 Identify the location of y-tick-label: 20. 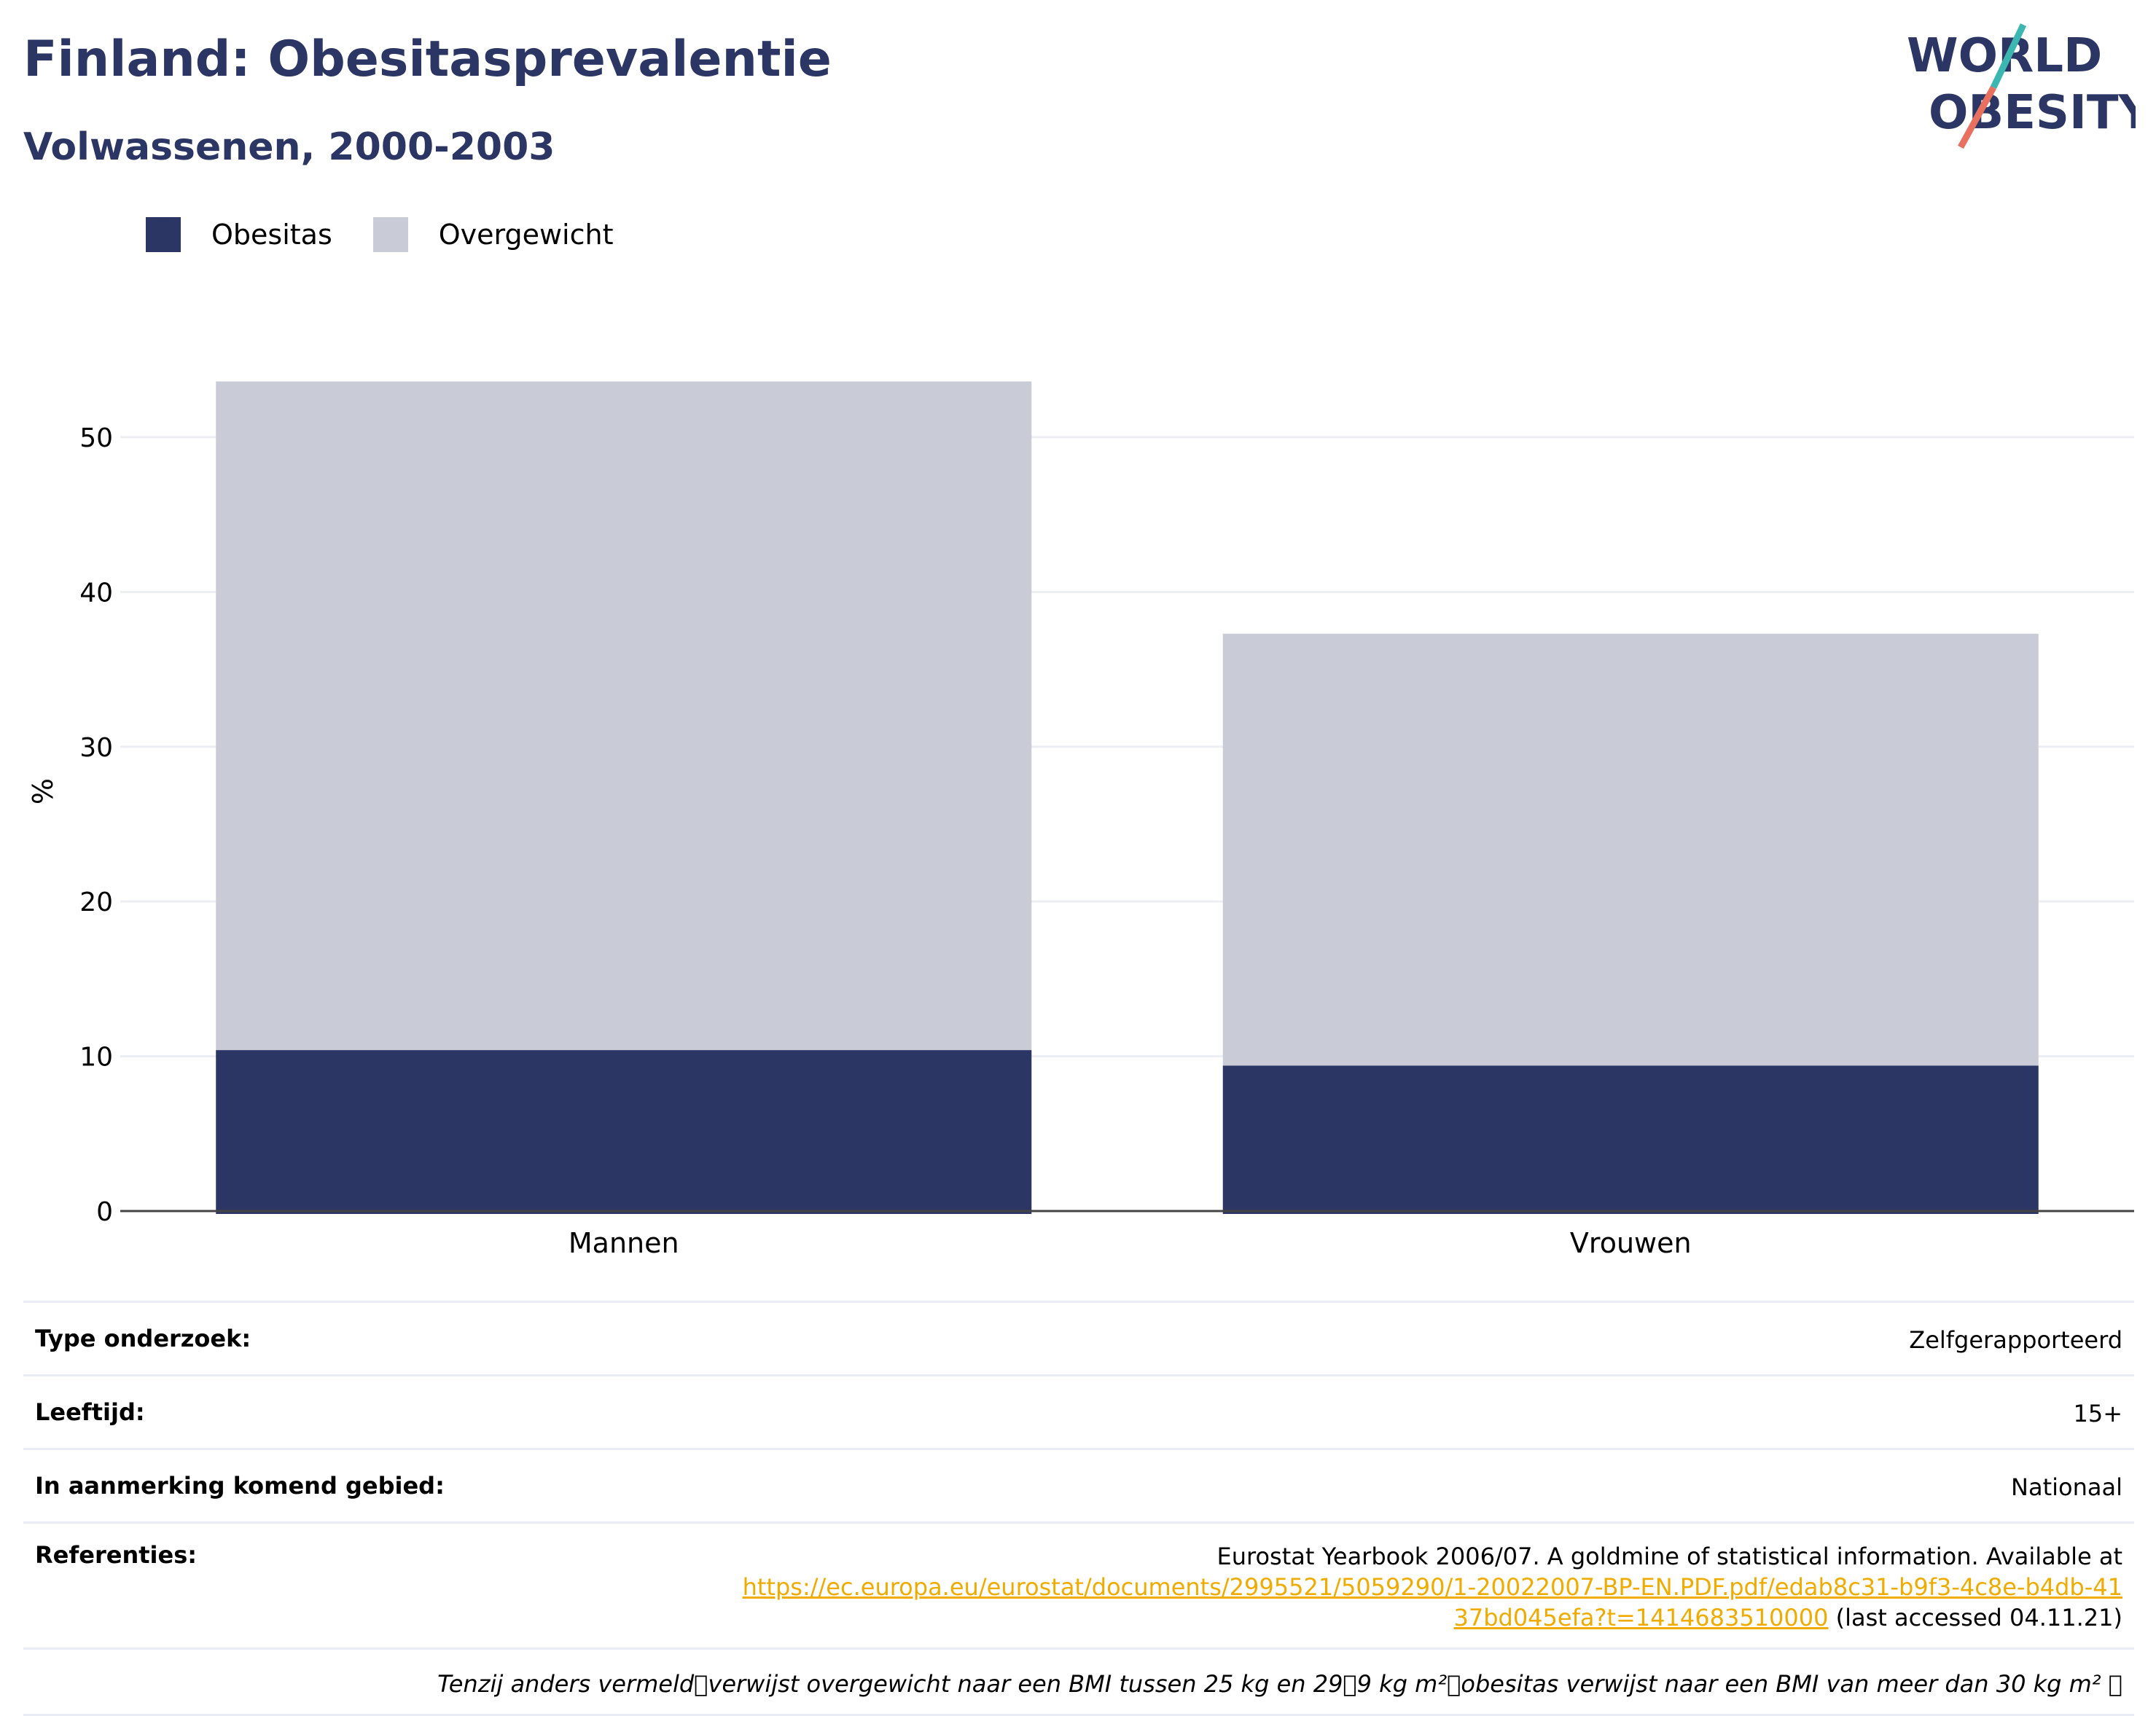
(96, 902).